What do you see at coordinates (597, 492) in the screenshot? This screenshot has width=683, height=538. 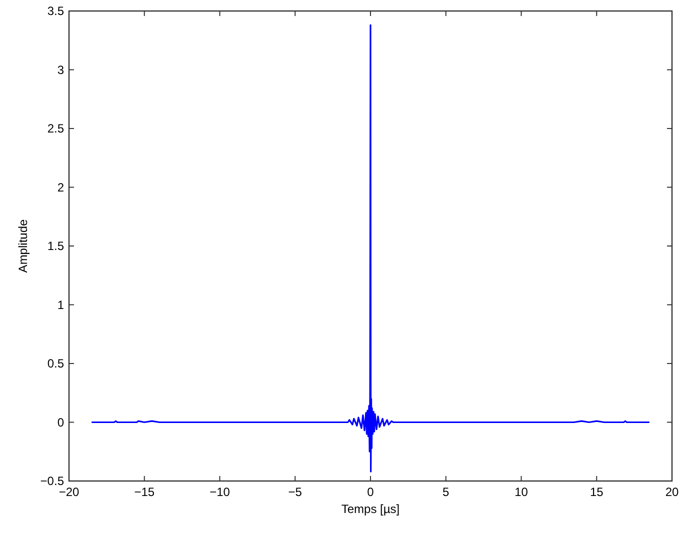 I see `x-tick-label: 15` at bounding box center [597, 492].